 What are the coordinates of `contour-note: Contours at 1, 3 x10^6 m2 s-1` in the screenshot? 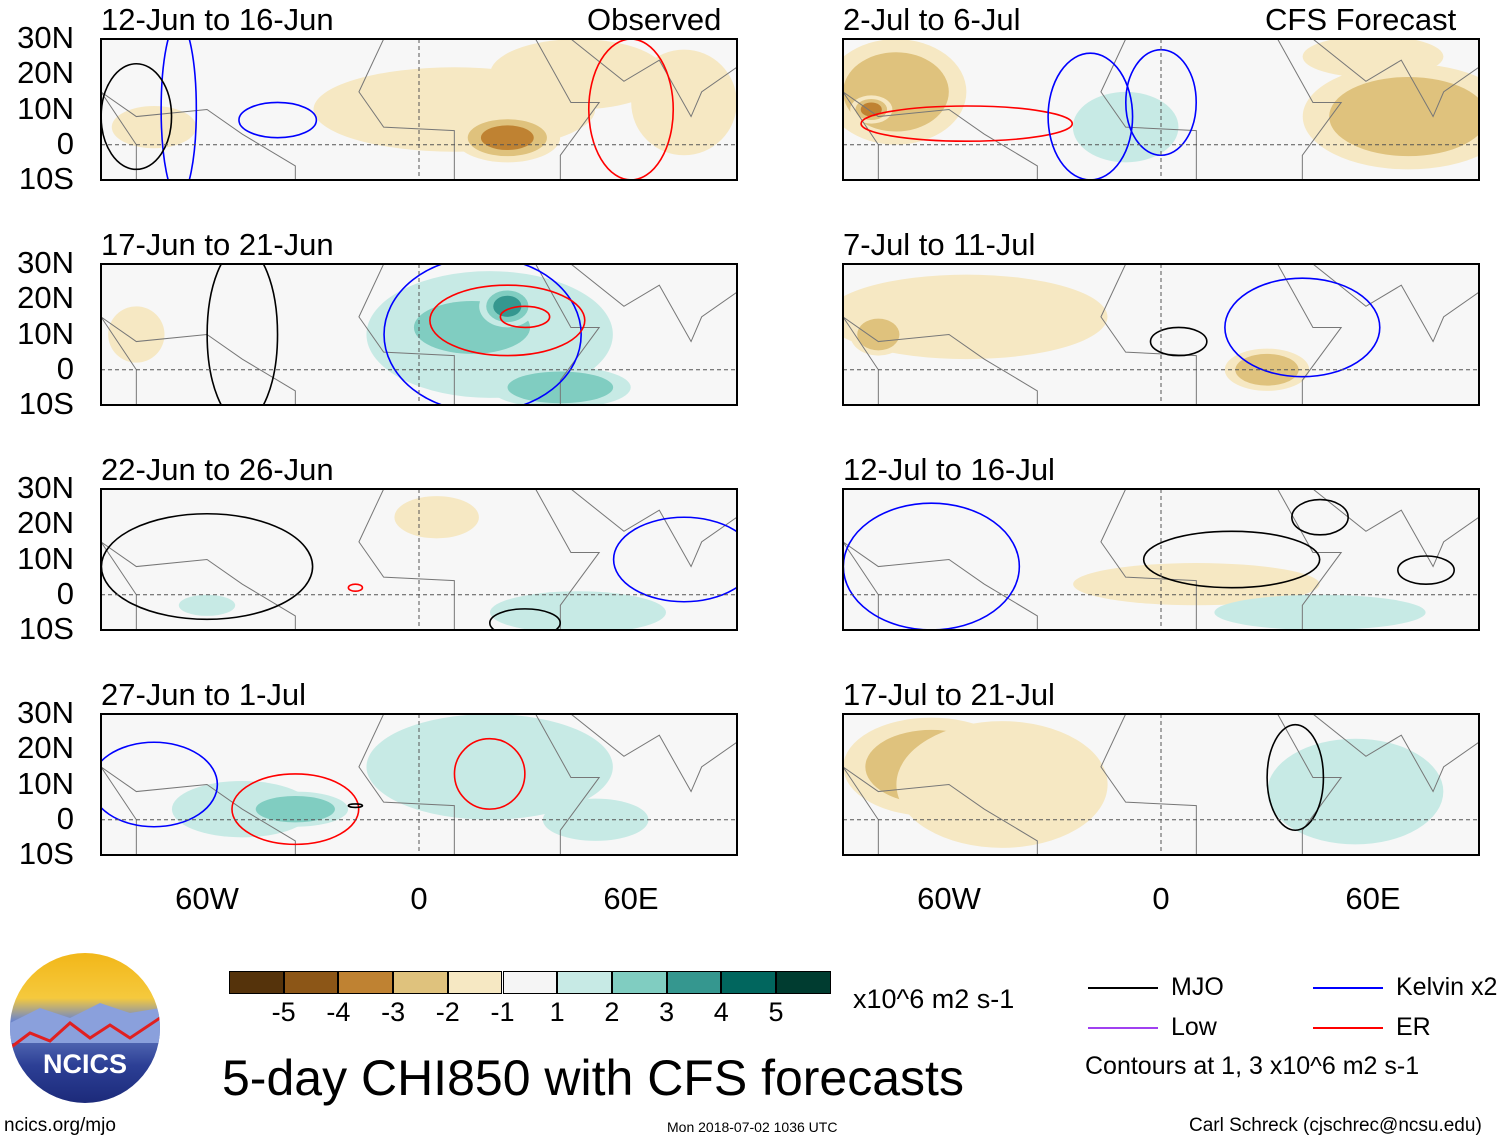 It's located at (1252, 1066).